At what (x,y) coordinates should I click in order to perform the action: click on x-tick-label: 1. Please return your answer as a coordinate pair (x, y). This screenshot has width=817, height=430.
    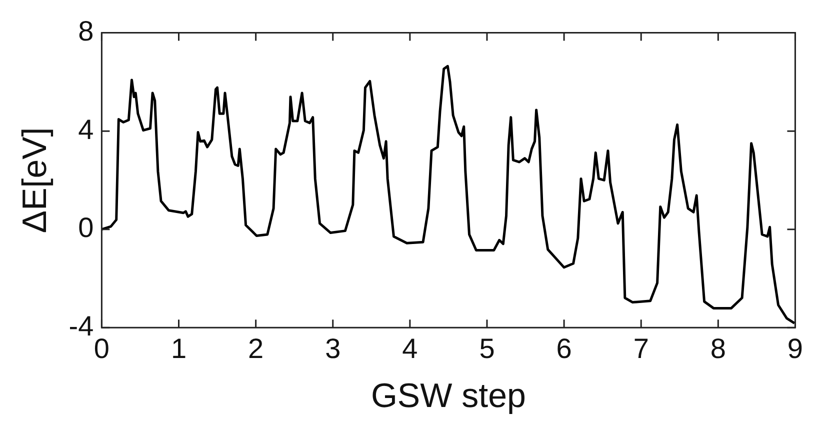
    Looking at the image, I should click on (178, 348).